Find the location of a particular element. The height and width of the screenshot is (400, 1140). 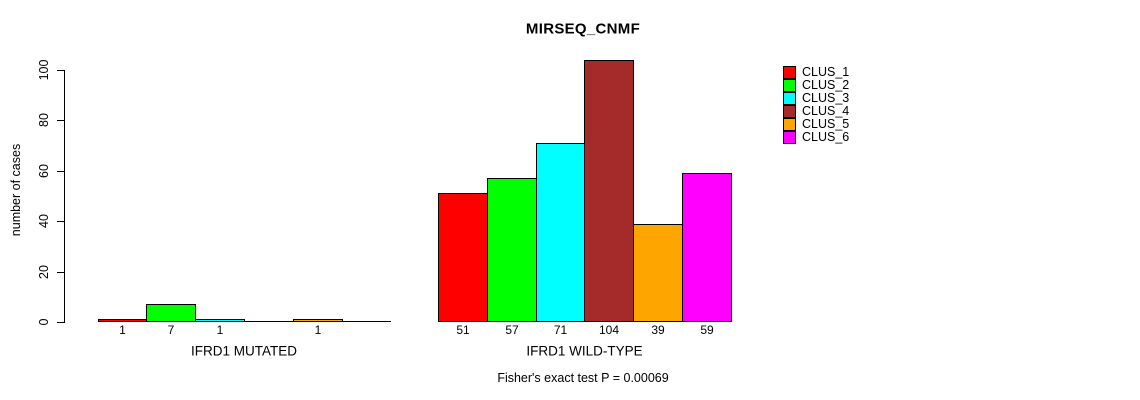

legend-swatch-clus5 is located at coordinates (789, 124).